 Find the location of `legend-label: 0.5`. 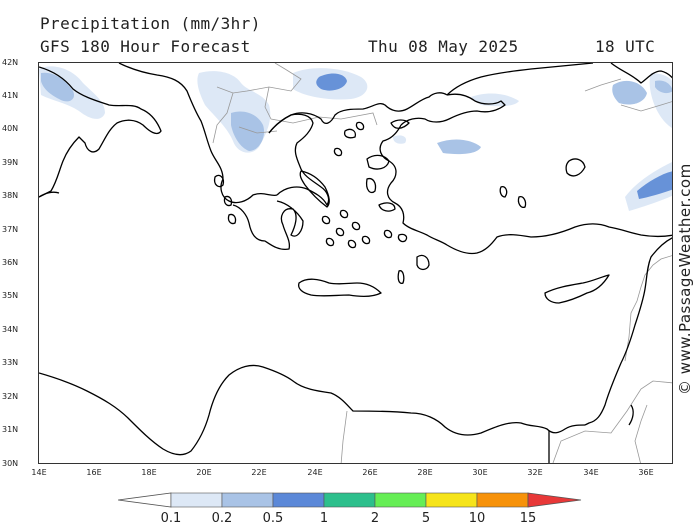

legend-label: 0.5 is located at coordinates (273, 518).